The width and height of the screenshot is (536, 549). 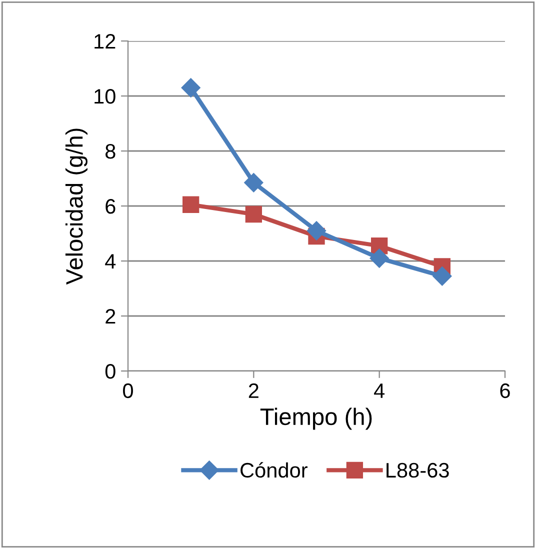 I want to click on x-tick-label: 4, so click(x=379, y=391).